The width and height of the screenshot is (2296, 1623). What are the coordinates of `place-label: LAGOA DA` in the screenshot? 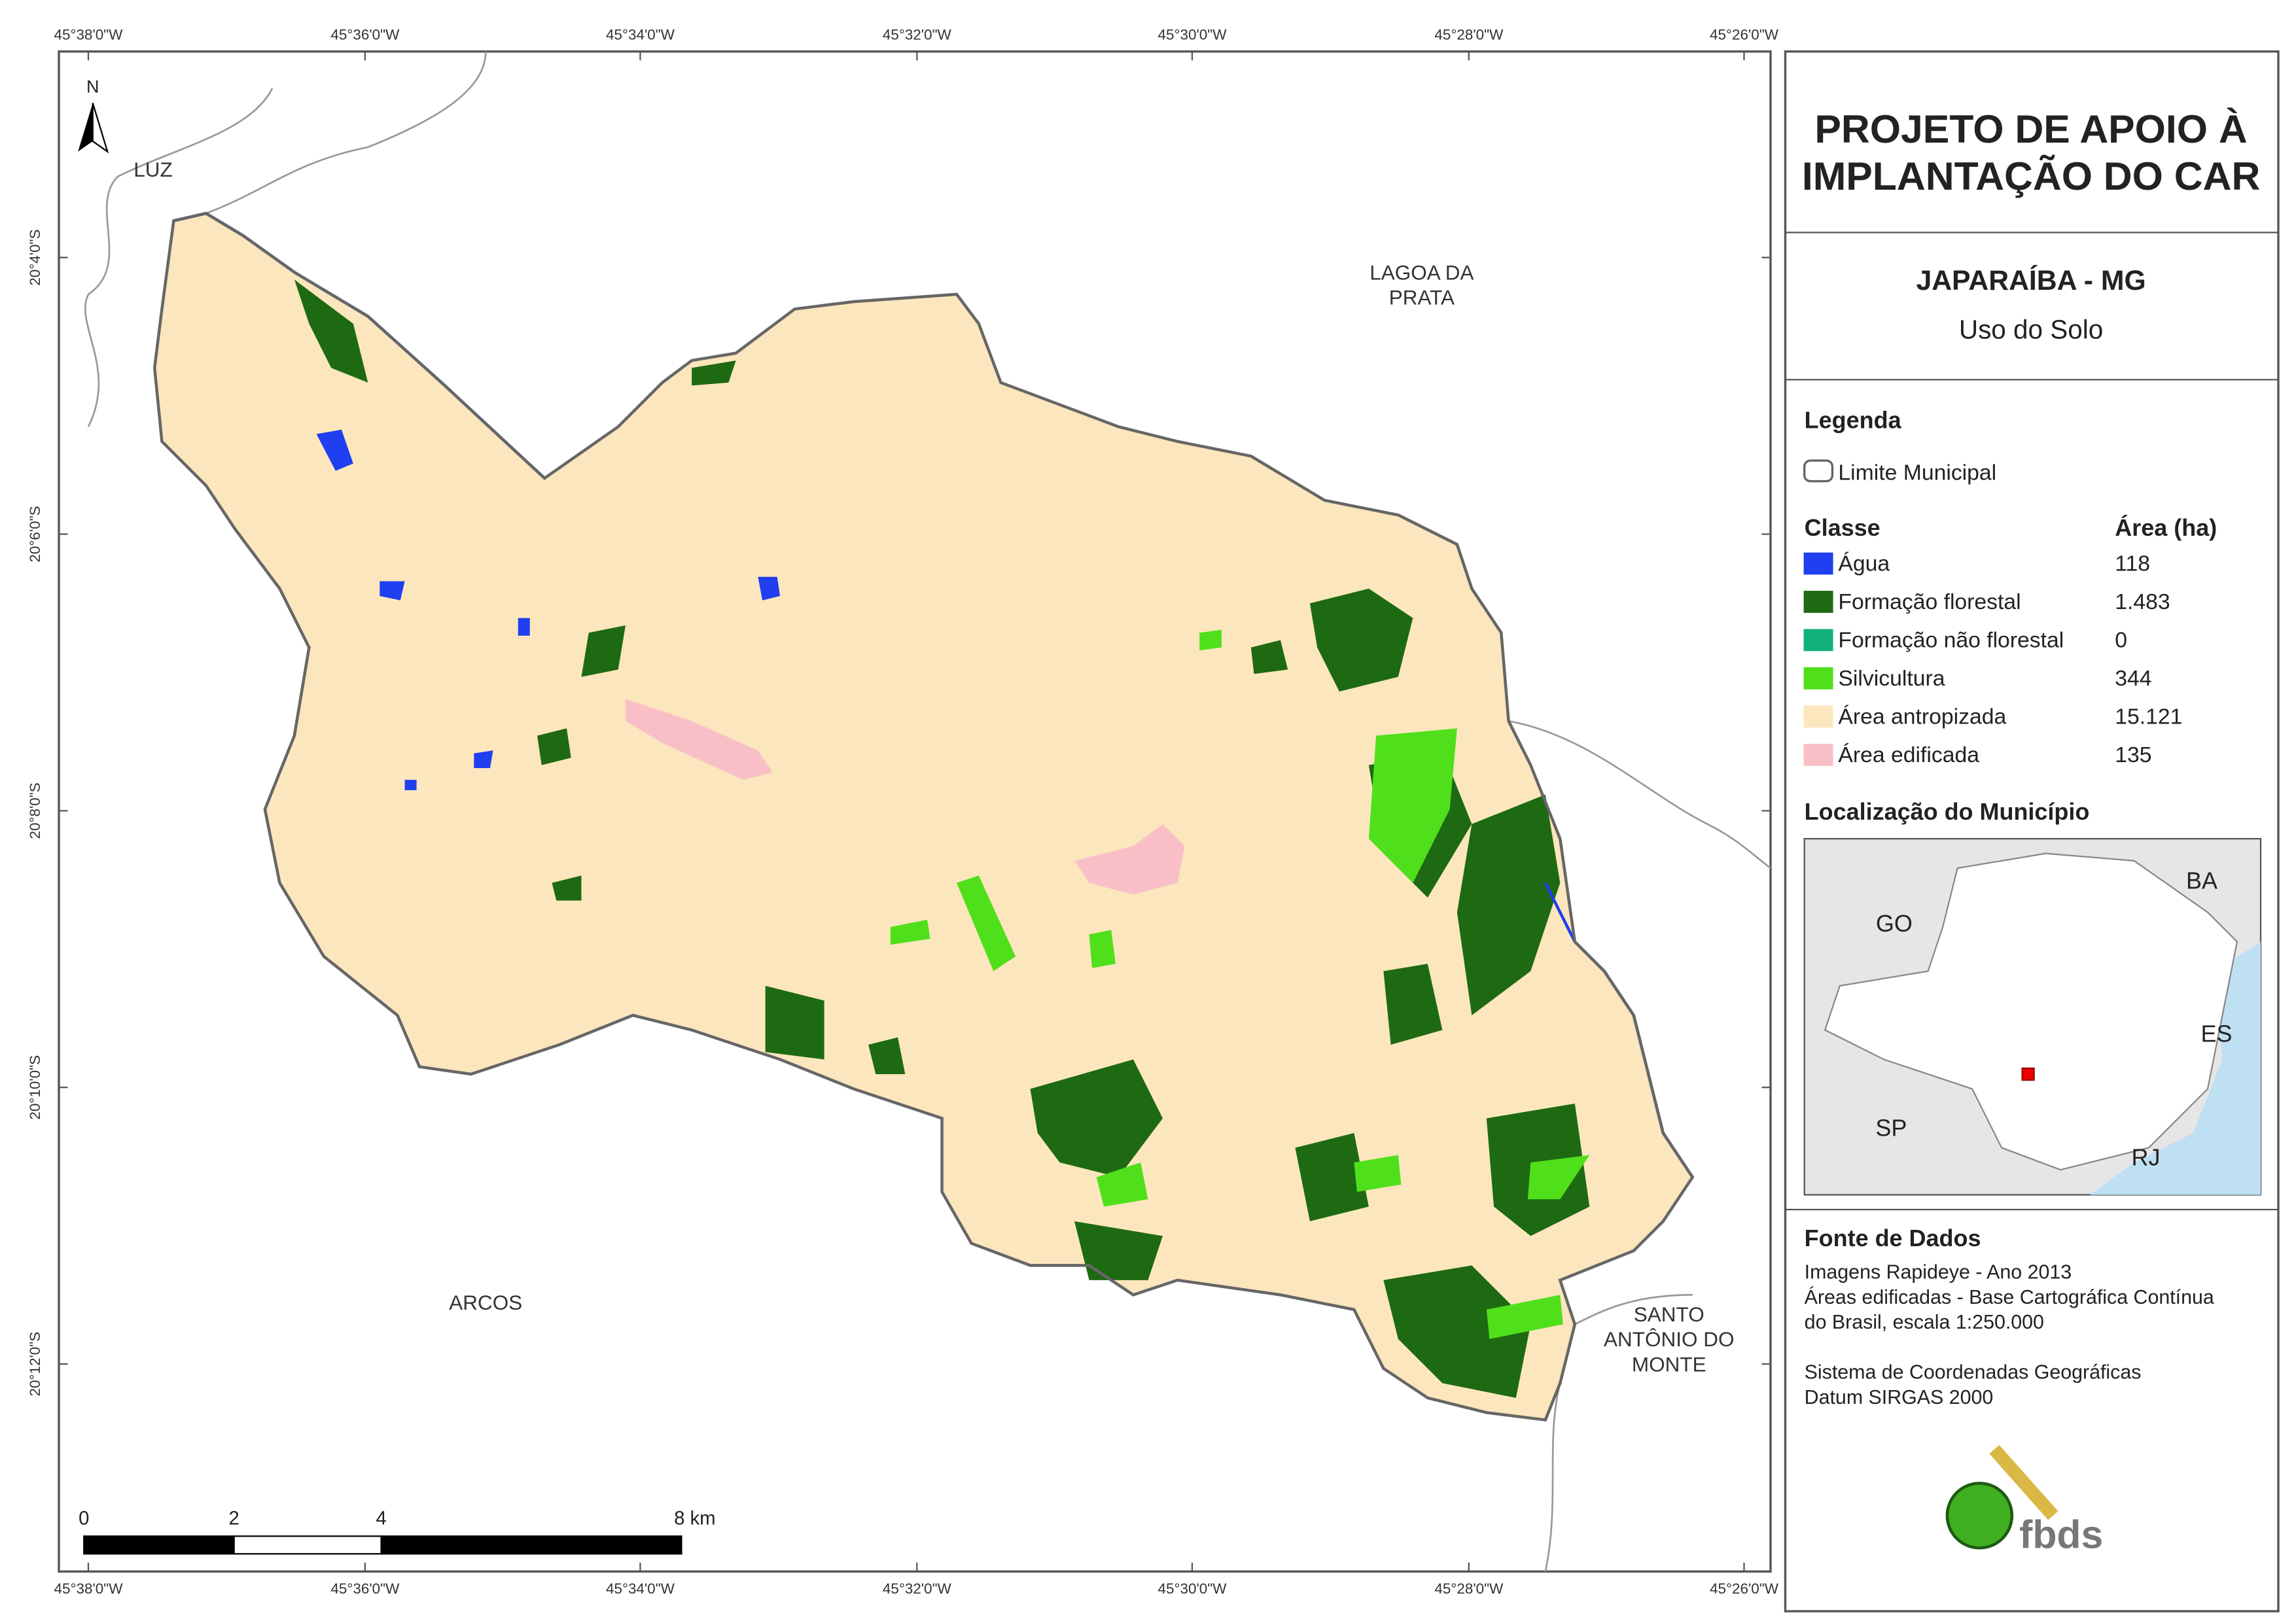 It's located at (1422, 272).